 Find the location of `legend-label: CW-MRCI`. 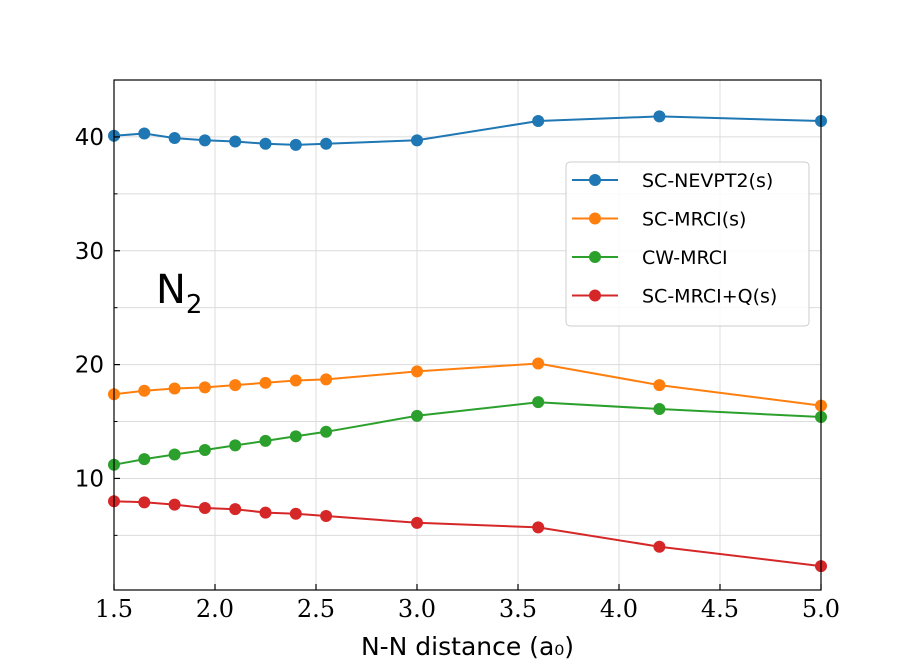

legend-label: CW-MRCI is located at coordinates (685, 258).